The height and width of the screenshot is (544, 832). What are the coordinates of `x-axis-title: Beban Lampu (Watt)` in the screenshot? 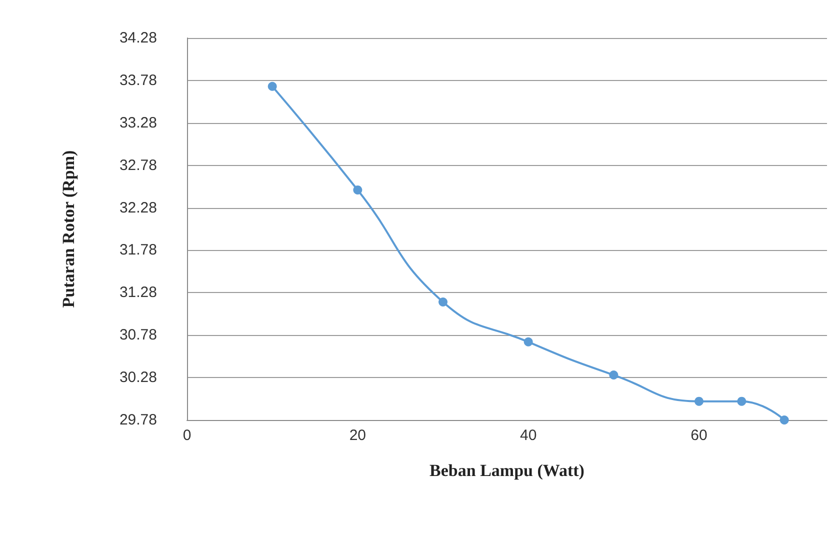 It's located at (507, 470).